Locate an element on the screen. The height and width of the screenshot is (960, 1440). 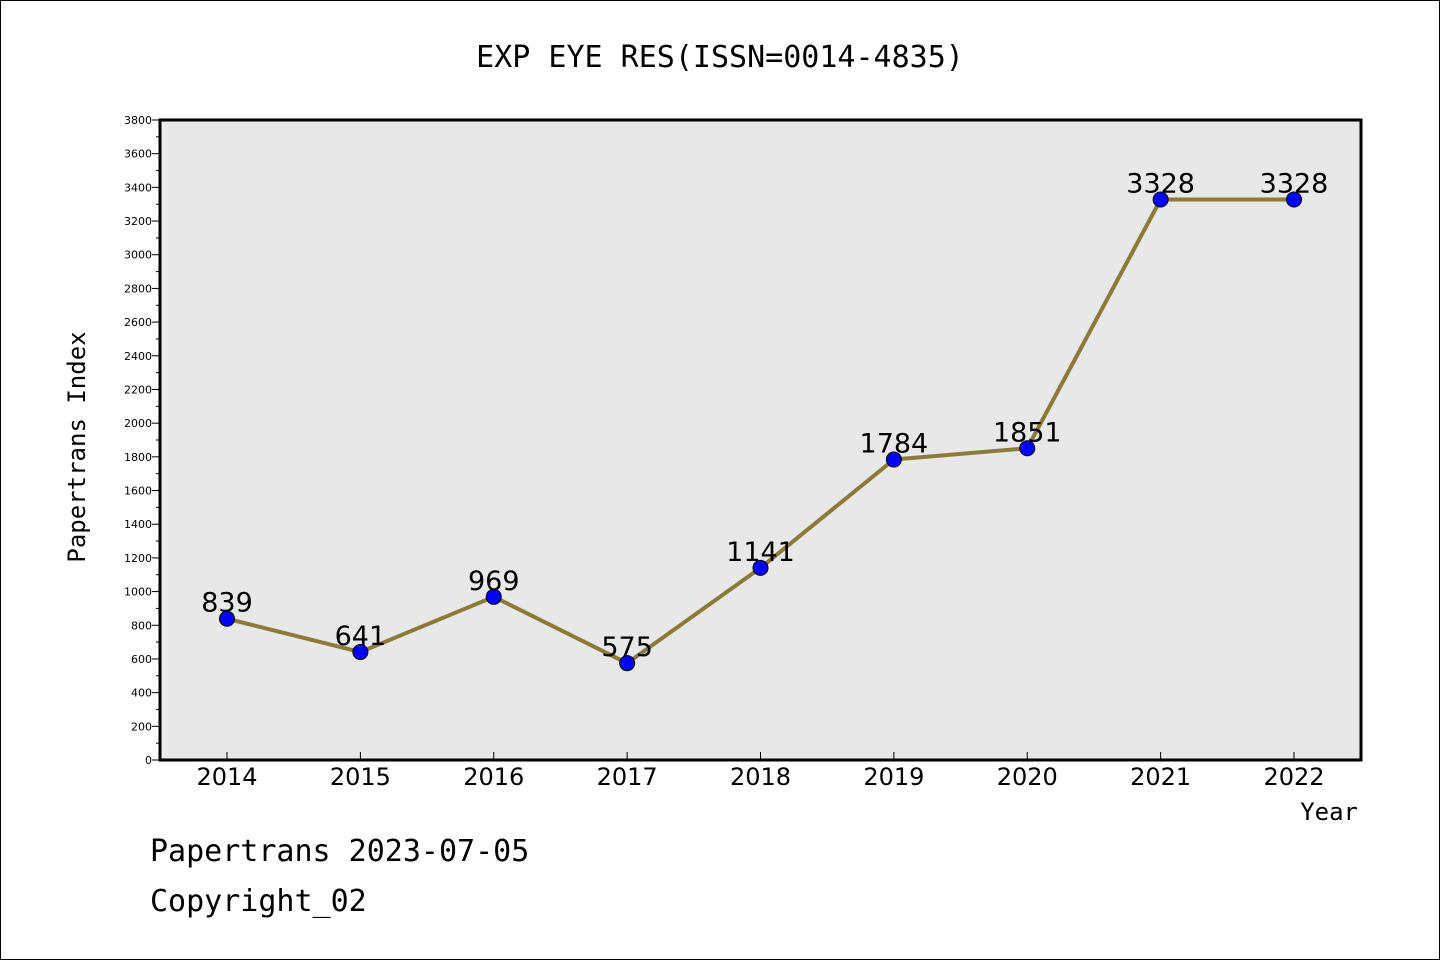
y-tick-label: 0 is located at coordinates (148, 760).